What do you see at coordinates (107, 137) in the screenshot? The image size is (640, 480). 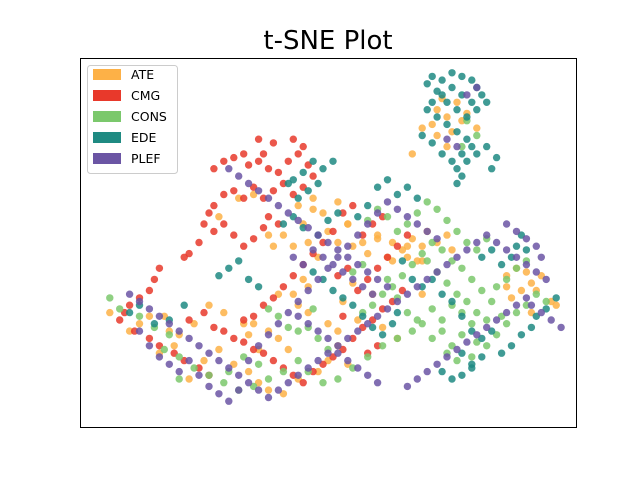 I see `legend-swatch-ede` at bounding box center [107, 137].